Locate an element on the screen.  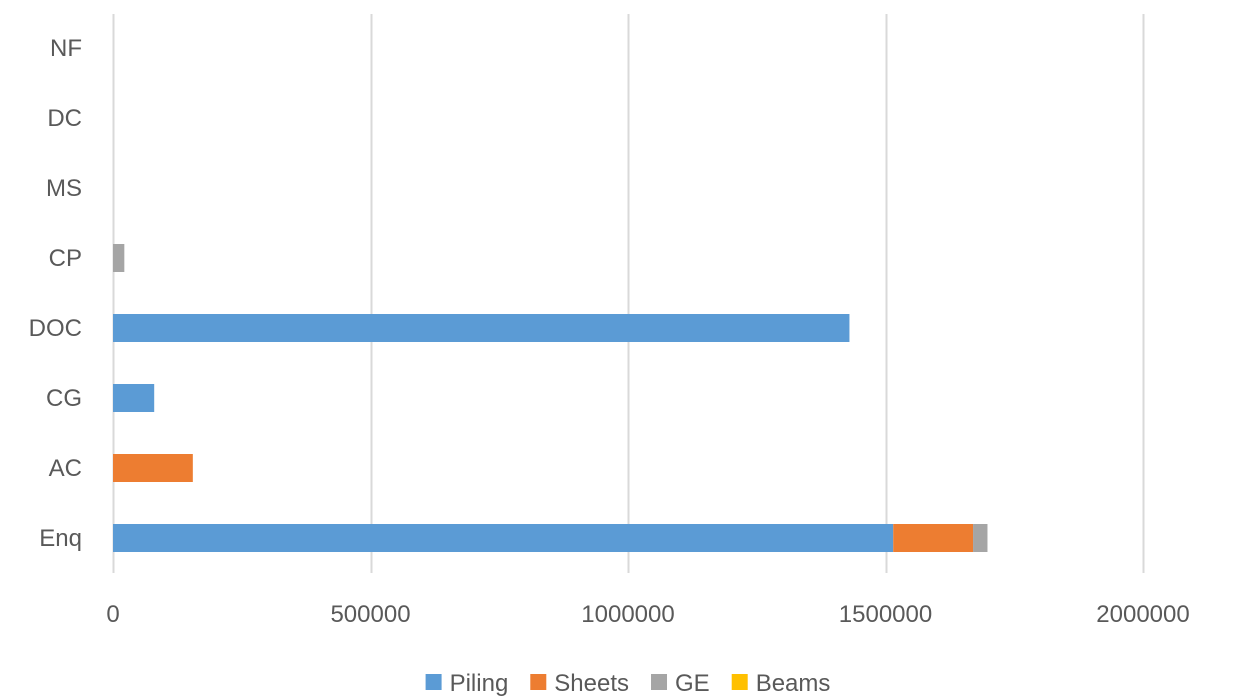
category-label-cp: CP is located at coordinates (65, 258).